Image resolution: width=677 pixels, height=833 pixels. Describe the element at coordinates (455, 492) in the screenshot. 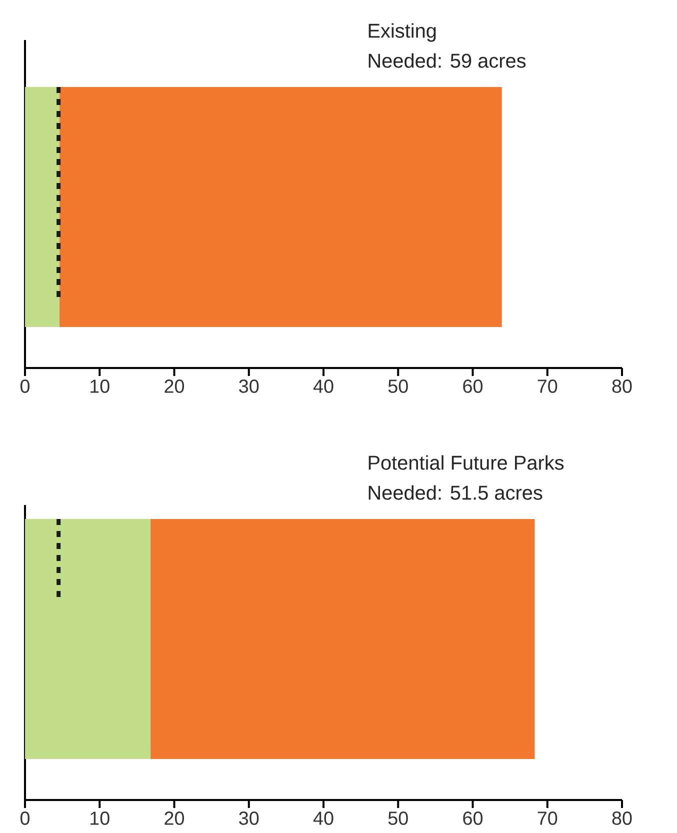

I see `text: Needed: 51.5 acres` at that location.